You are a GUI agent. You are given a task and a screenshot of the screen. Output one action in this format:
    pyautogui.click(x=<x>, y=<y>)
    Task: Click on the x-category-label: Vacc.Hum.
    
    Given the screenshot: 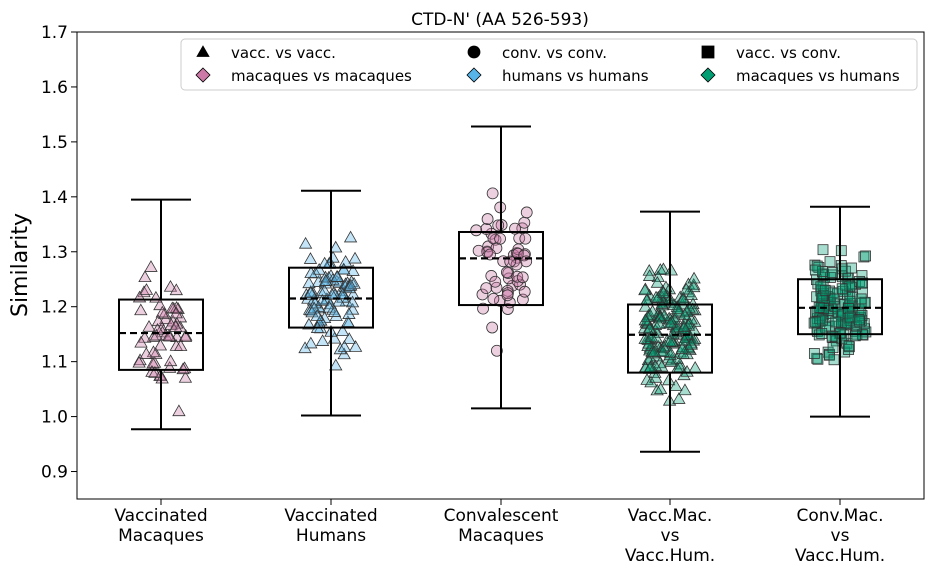 What is the action you would take?
    pyautogui.click(x=670, y=556)
    